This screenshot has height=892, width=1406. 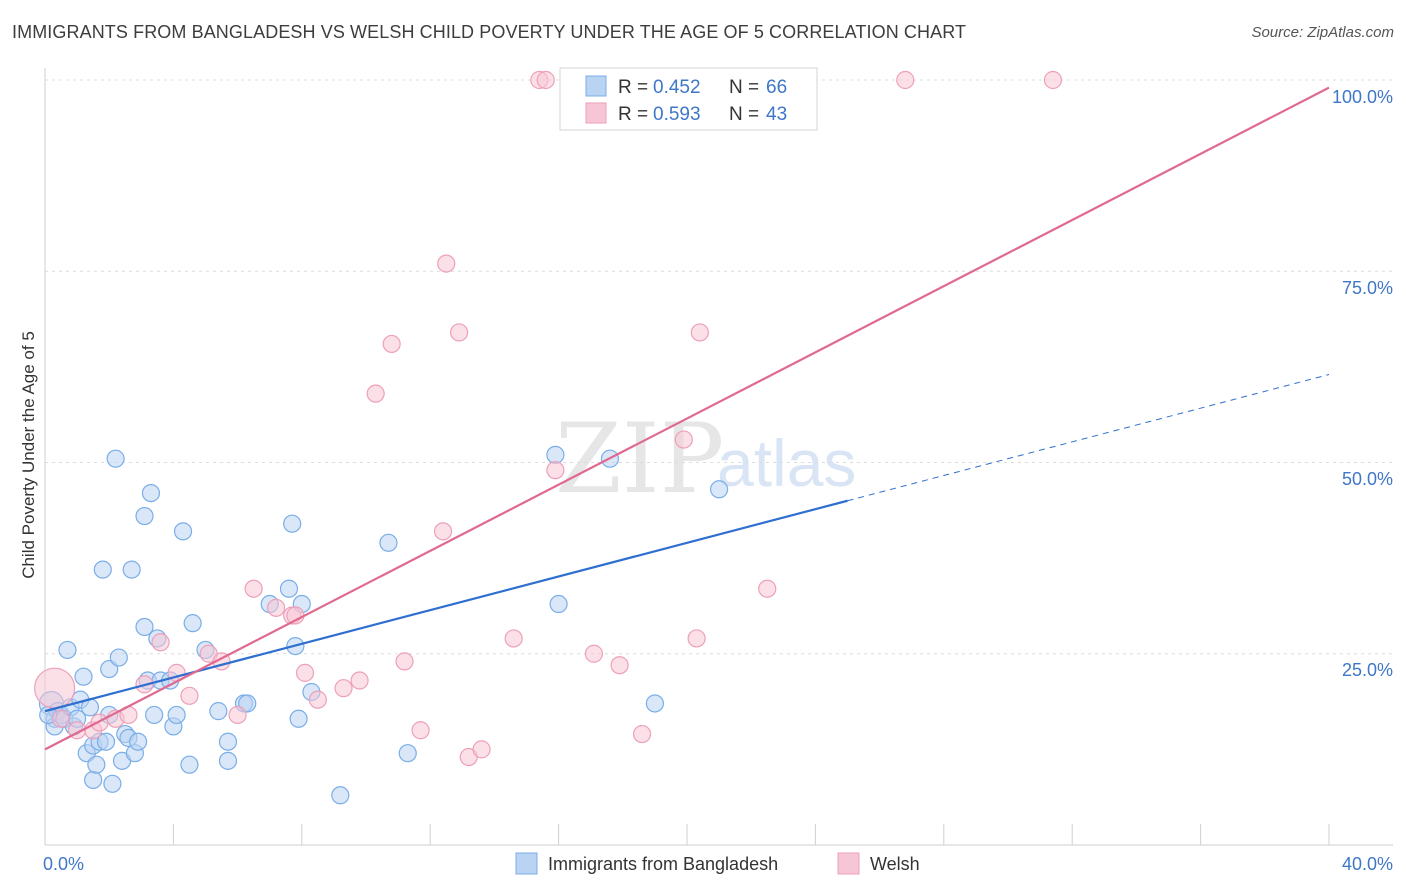 What do you see at coordinates (744, 87) in the screenshot?
I see `legend-n-label-0: N =` at bounding box center [744, 87].